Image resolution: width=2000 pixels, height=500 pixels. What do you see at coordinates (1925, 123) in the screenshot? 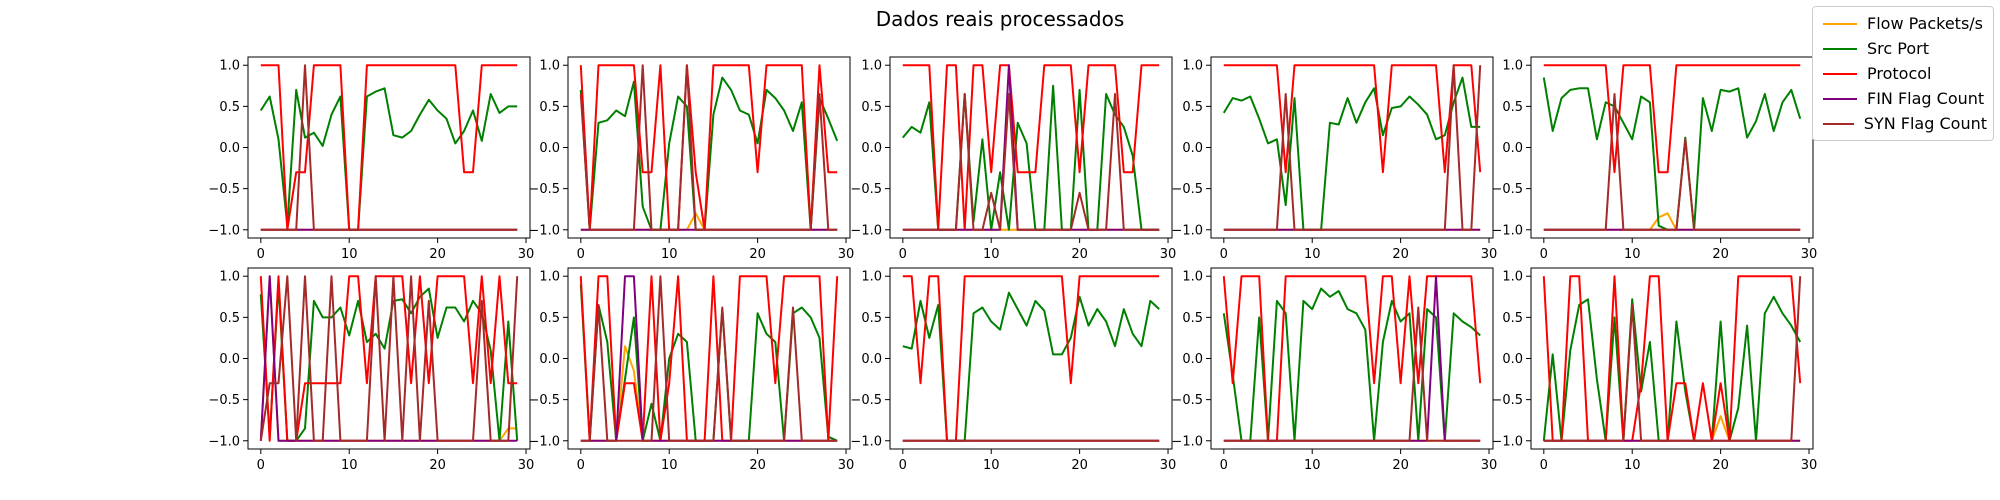
I see `legend-label: SYN Flag Count` at bounding box center [1925, 123].